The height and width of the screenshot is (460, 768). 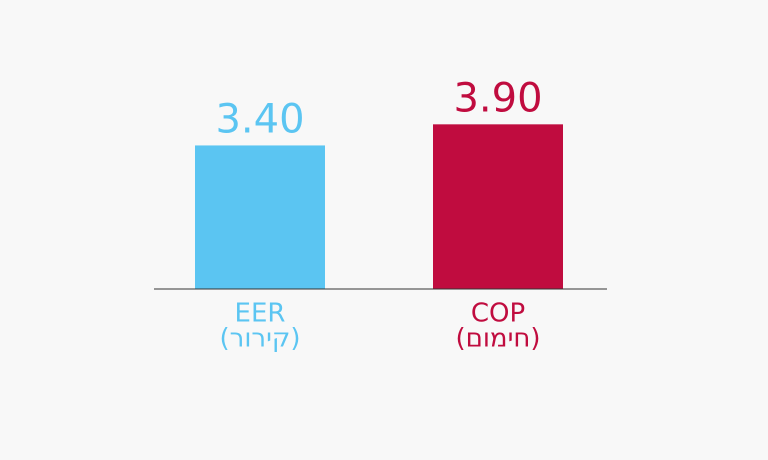 I want to click on x-tick-label: (קירור), so click(x=259, y=339).